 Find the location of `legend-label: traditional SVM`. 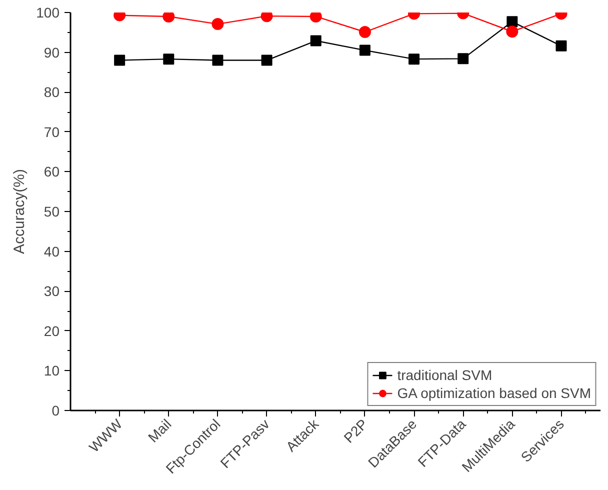

legend-label: traditional SVM is located at coordinates (444, 375).